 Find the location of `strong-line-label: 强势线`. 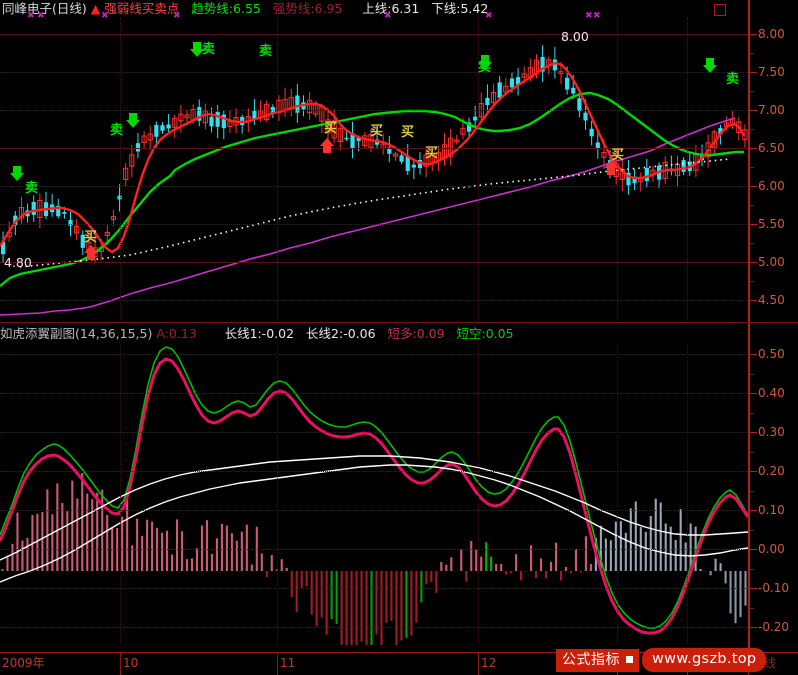

strong-line-label: 强势线 is located at coordinates (291, 8).